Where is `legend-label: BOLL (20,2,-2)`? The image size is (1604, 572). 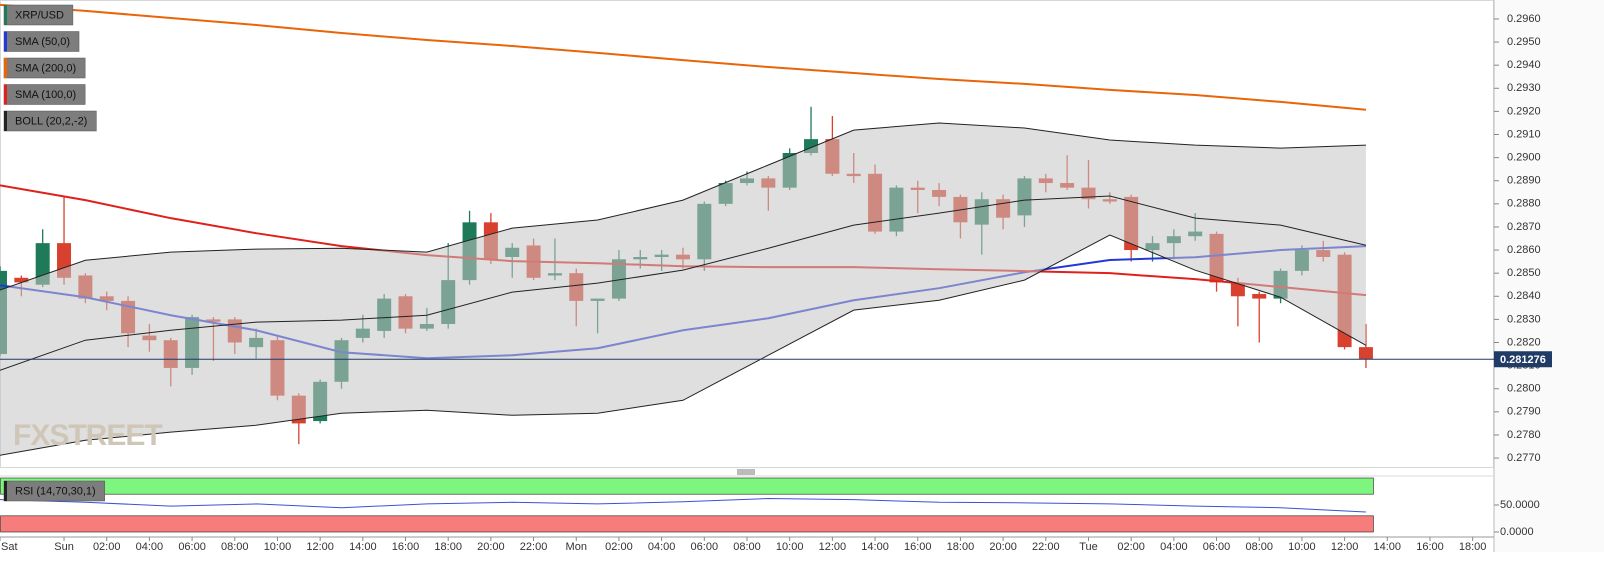 legend-label: BOLL (20,2,-2) is located at coordinates (51, 121).